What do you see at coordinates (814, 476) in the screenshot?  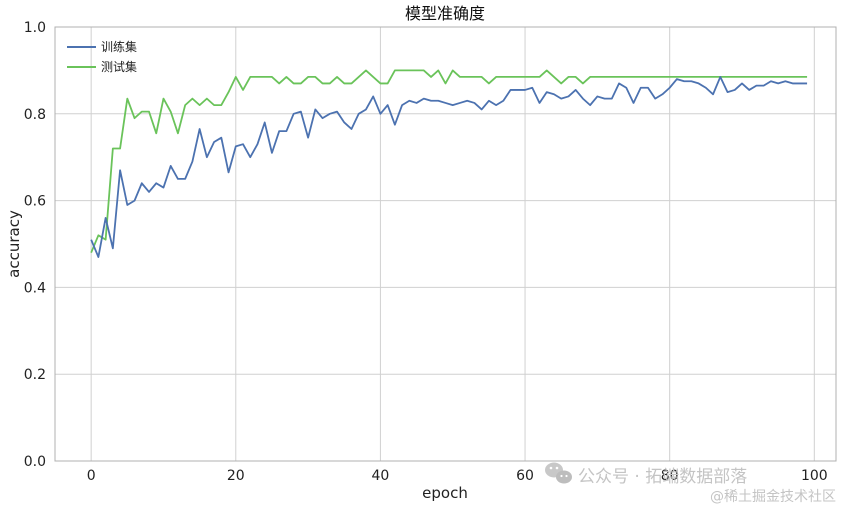 I see `x-tick-label: 100` at bounding box center [814, 476].